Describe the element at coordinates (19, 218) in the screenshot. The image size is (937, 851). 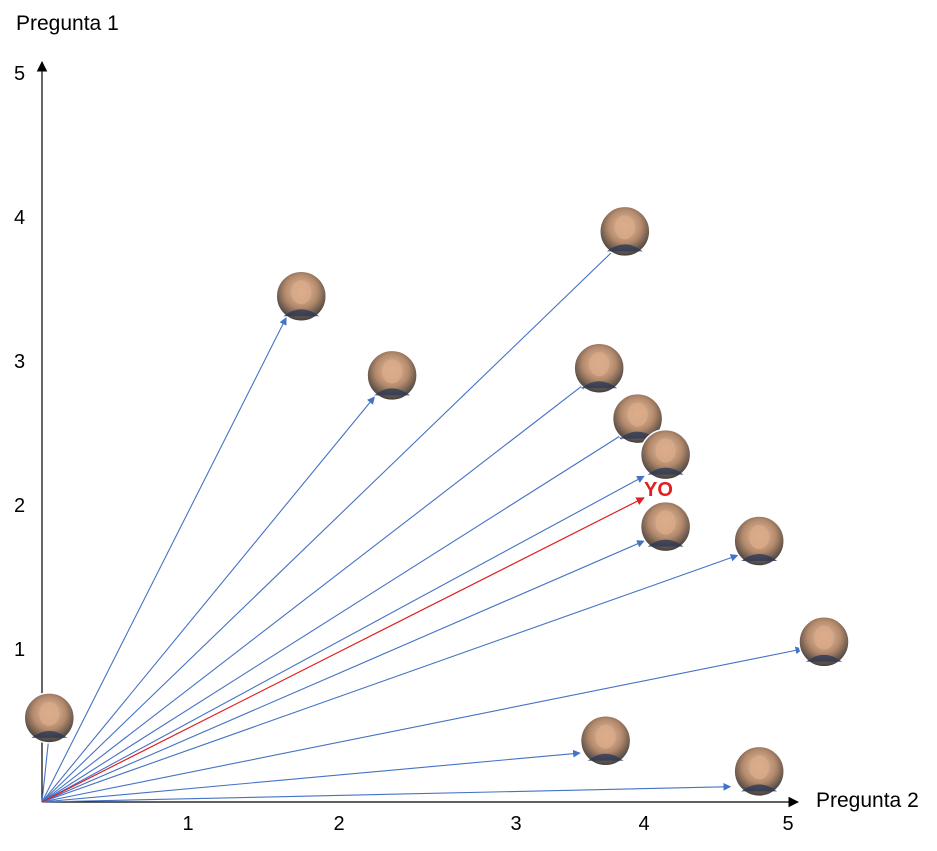
I see `y-tick-label-3: 4` at that location.